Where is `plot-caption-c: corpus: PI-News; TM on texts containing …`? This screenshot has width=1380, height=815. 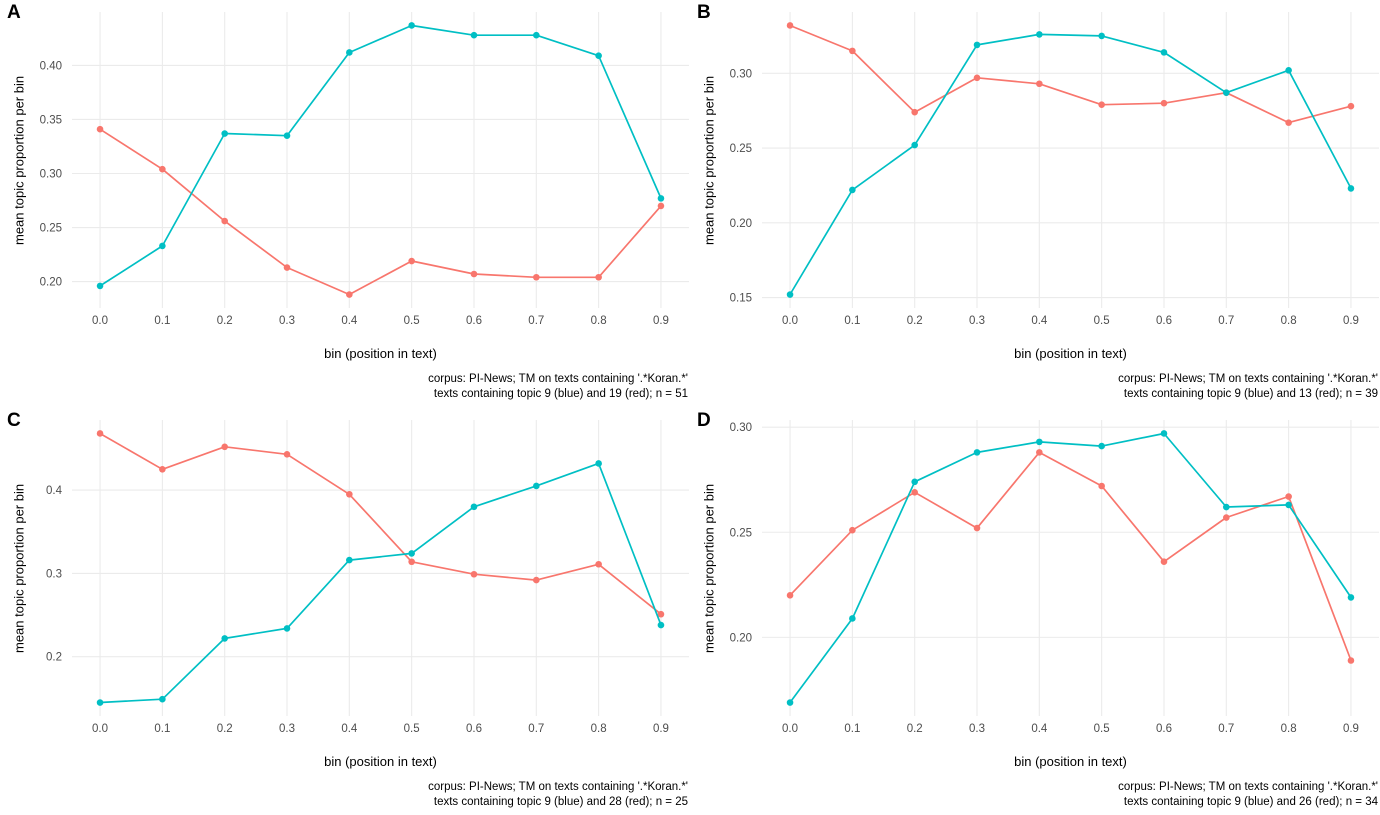 plot-caption-c: corpus: PI-News; TM on texts containing … is located at coordinates (358, 794).